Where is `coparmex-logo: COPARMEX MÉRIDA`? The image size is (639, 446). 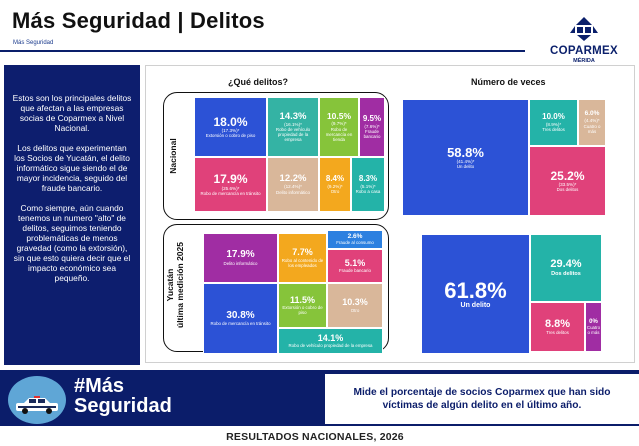
coparmex-logo: COPARMEX MÉRIDA is located at coordinates (584, 40).